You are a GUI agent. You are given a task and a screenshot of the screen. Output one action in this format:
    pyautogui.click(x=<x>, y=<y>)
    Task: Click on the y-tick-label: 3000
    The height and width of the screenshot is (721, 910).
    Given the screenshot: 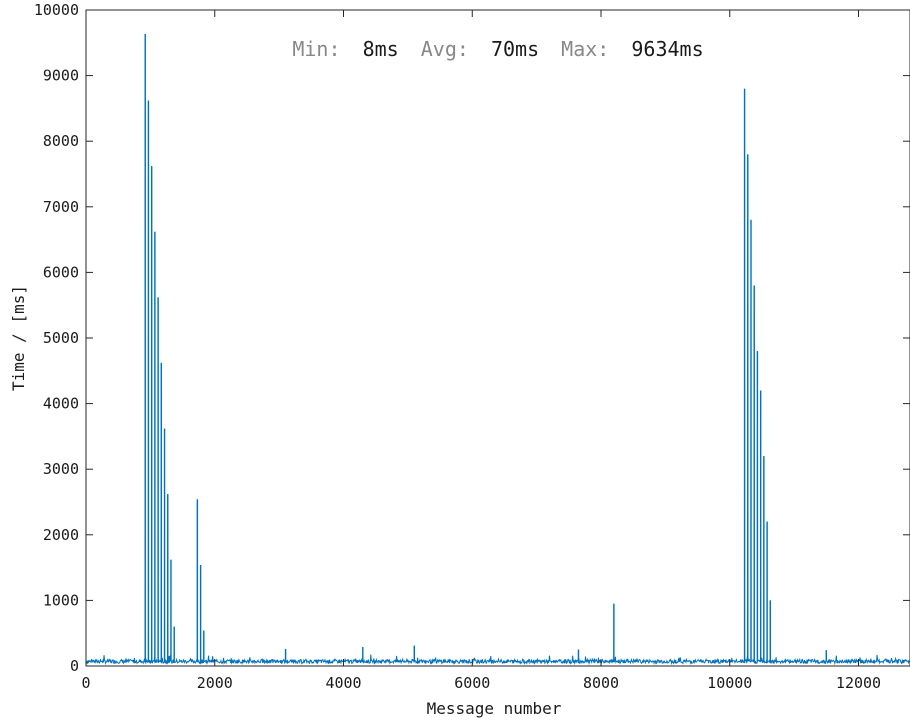 What is the action you would take?
    pyautogui.click(x=61, y=469)
    